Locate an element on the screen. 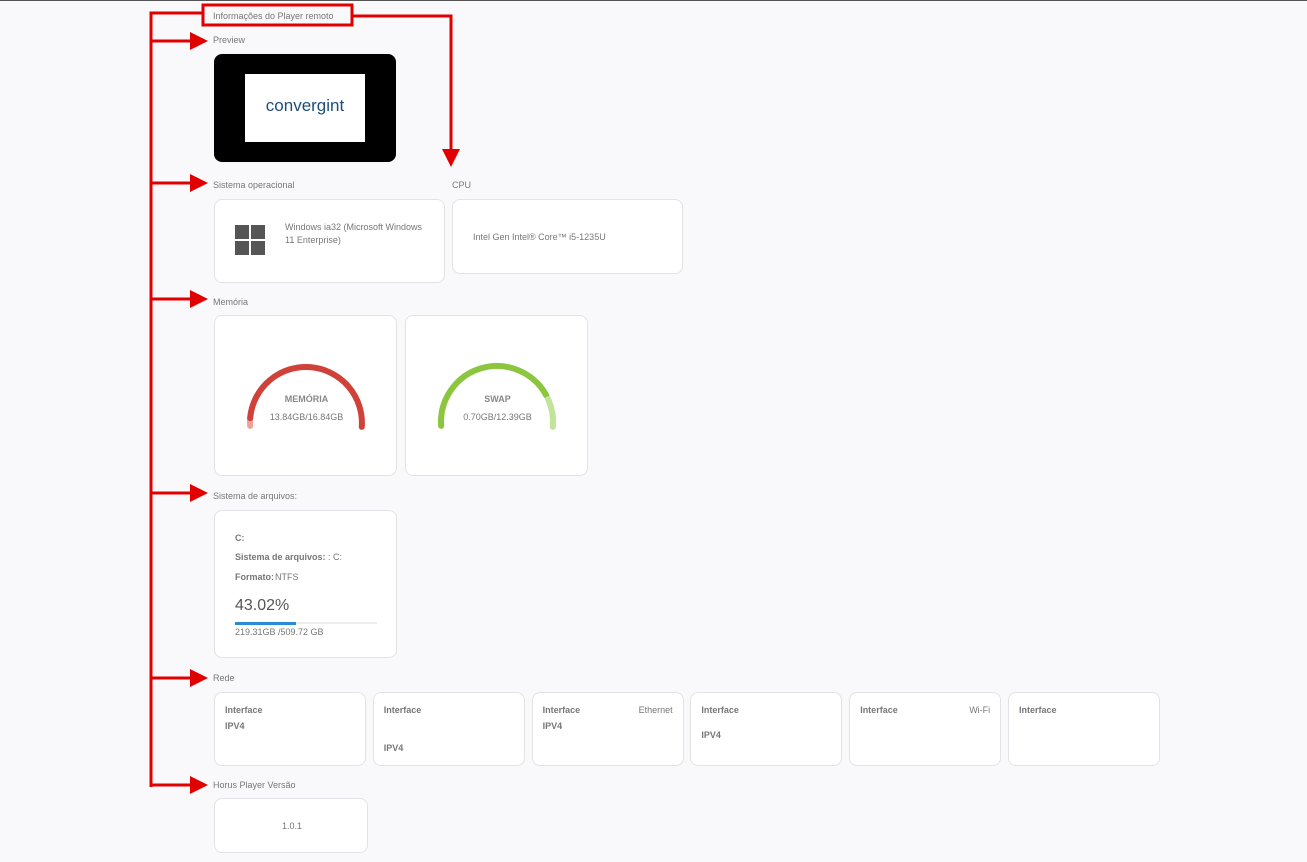 The width and height of the screenshot is (1307, 862). section-label: CPU is located at coordinates (461, 185).